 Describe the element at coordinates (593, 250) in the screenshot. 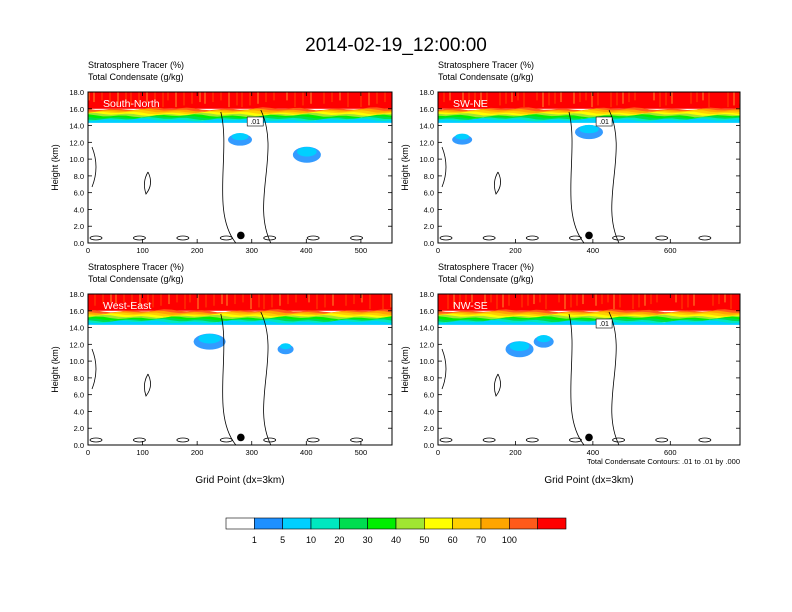

I see `x-tick-label: 400` at that location.